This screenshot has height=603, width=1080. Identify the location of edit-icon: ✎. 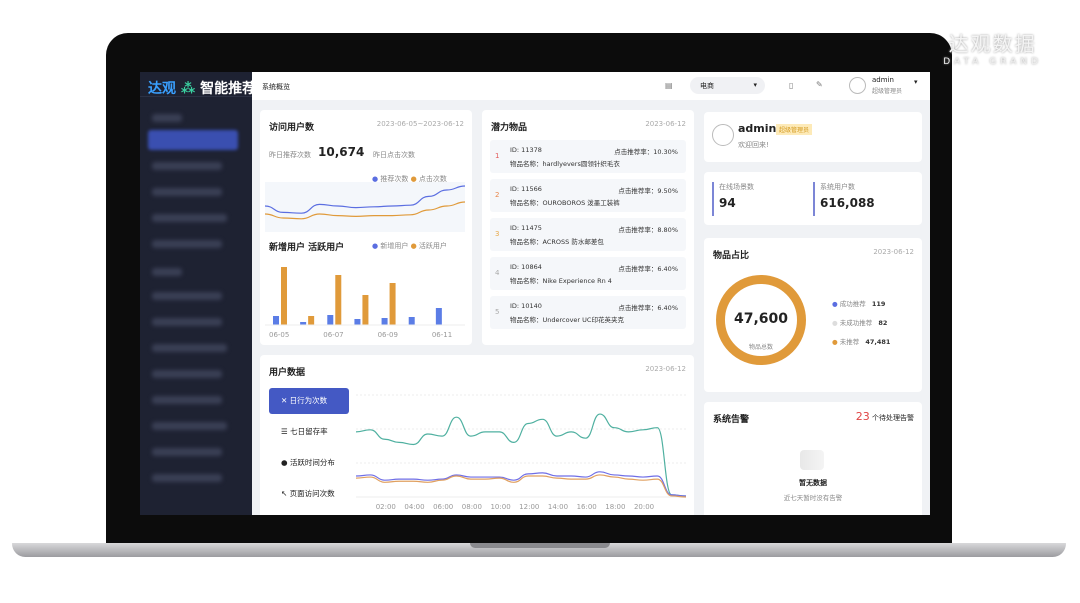
(819, 84).